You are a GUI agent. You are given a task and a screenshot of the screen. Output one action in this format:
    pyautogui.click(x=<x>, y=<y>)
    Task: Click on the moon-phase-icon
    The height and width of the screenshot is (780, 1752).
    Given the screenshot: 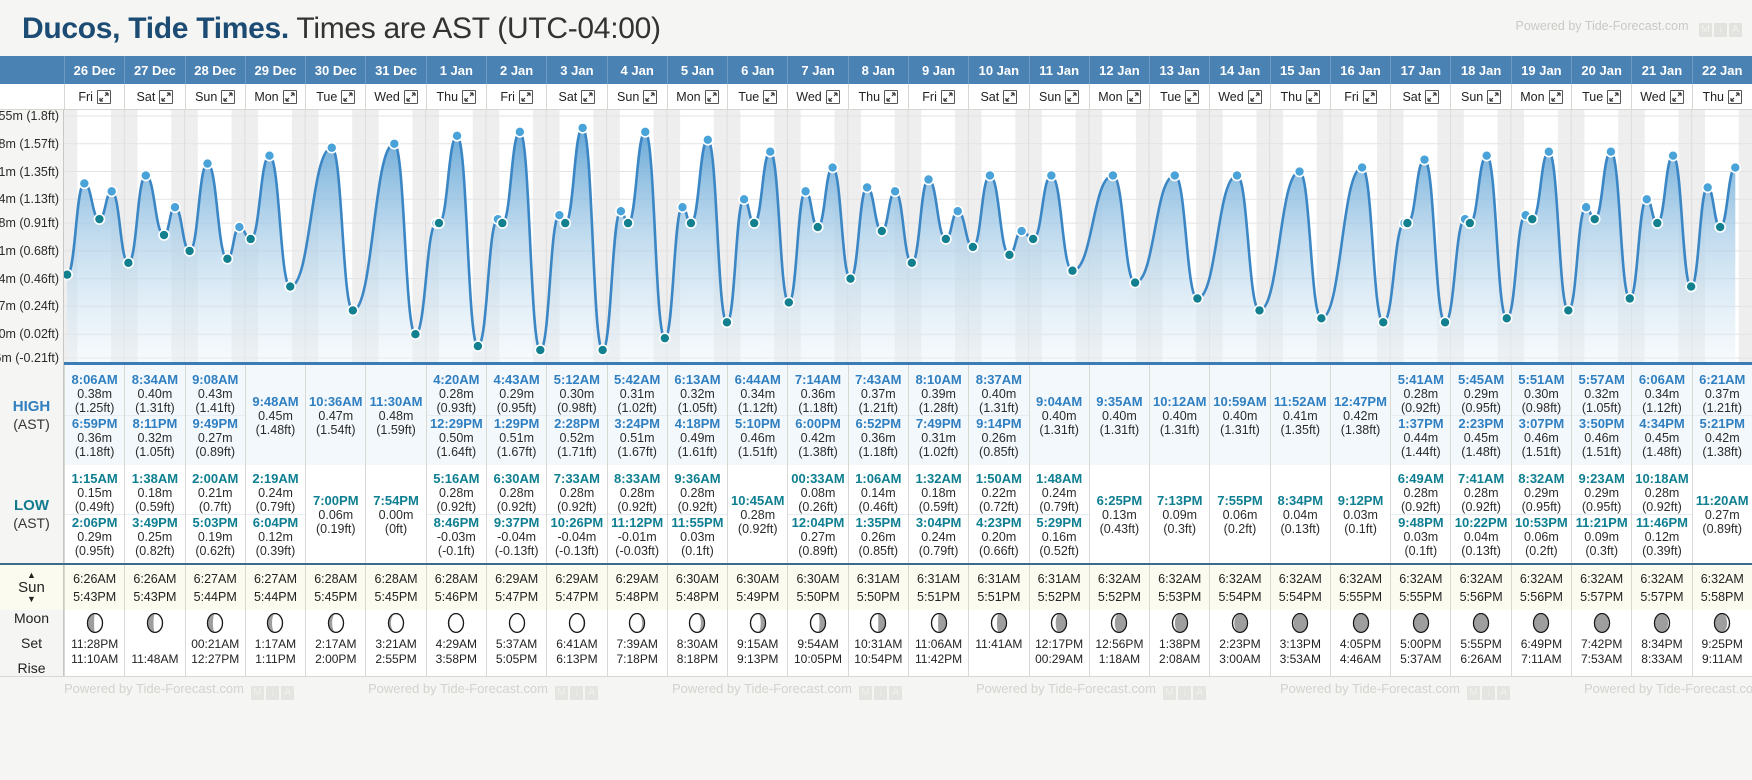 What is the action you would take?
    pyautogui.click(x=637, y=623)
    